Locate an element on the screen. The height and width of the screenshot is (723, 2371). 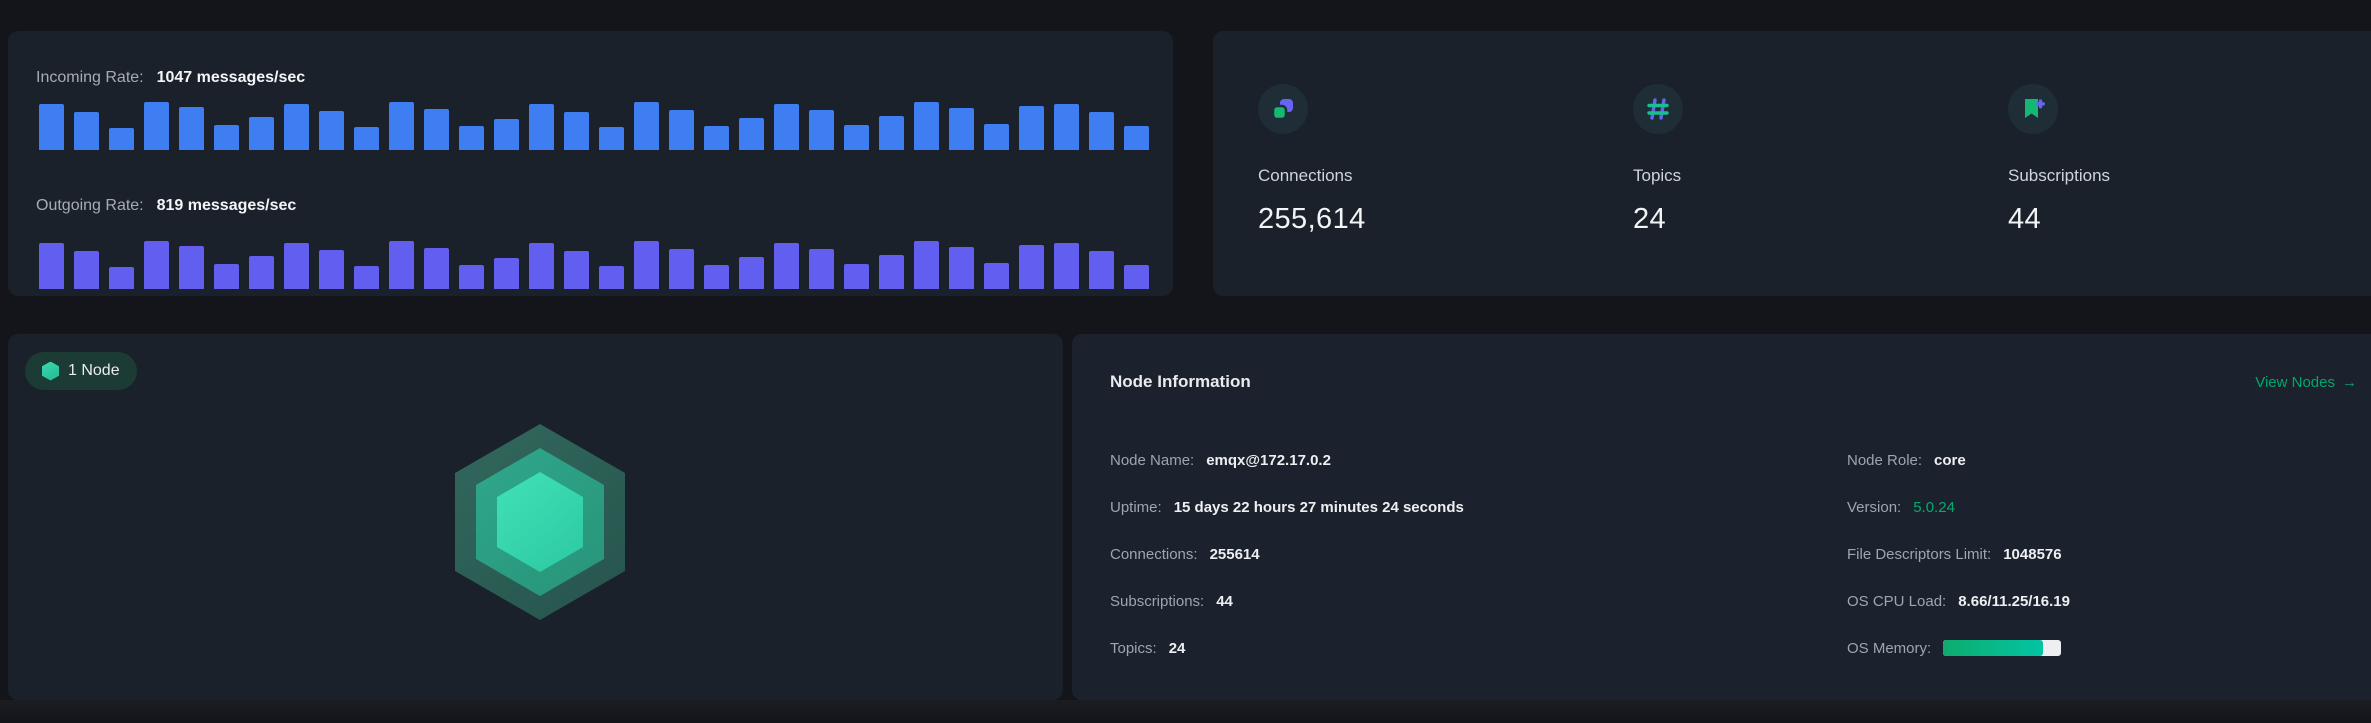
arrow-right-icon: → is located at coordinates (2349, 382).